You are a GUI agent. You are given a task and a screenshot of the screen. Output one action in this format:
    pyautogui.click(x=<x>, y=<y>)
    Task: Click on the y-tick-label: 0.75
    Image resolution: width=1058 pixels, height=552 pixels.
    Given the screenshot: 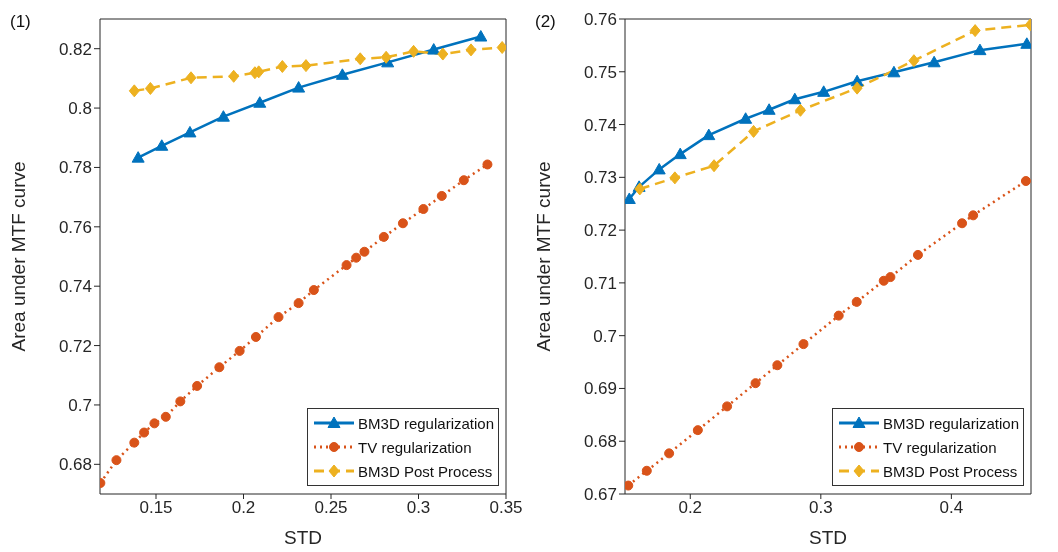 What is the action you would take?
    pyautogui.click(x=600, y=72)
    